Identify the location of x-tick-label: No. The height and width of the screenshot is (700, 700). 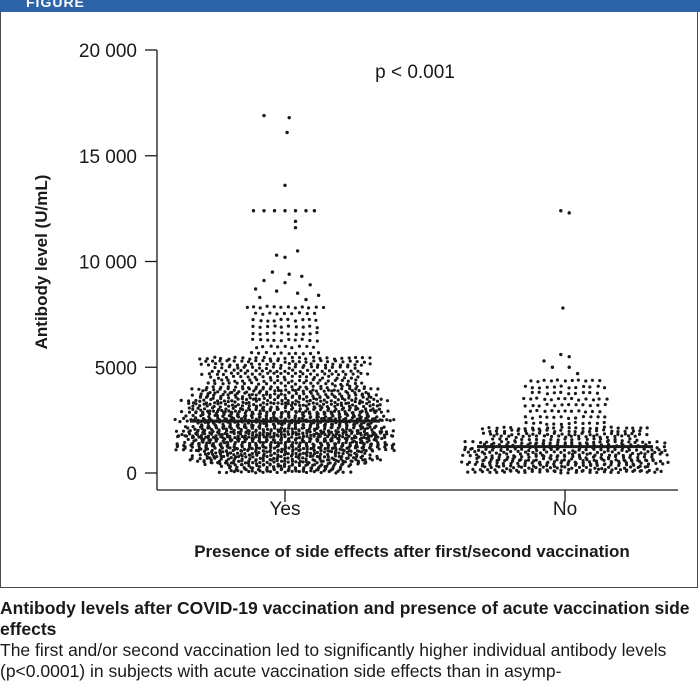
(565, 509).